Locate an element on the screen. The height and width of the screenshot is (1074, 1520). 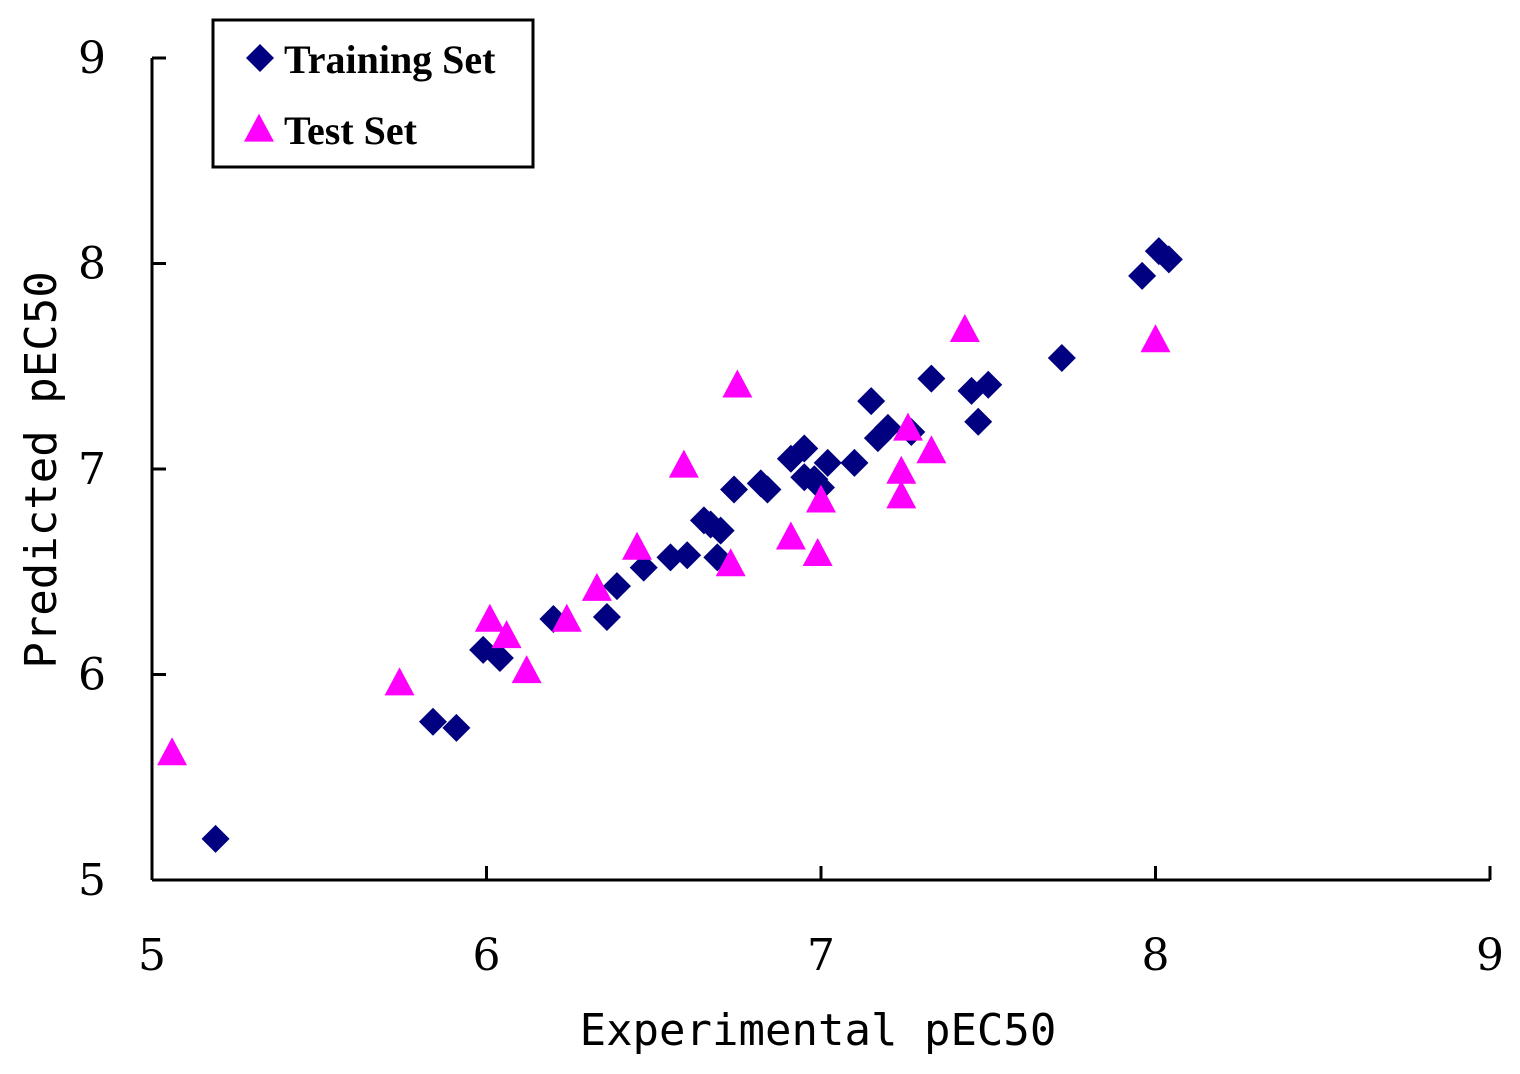
y-tick-label: 5 is located at coordinates (92, 880).